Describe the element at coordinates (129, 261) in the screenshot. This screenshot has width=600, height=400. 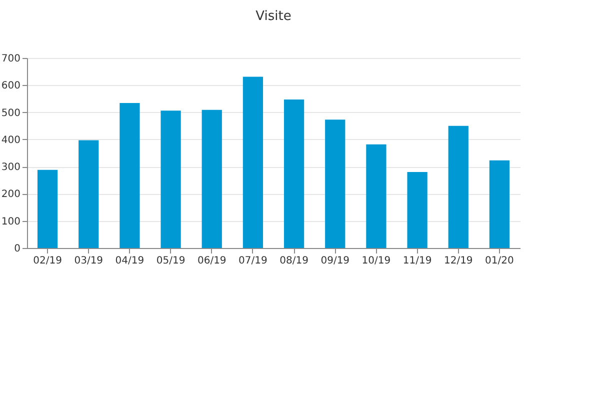
I see `x-tick-label: 04/19` at that location.